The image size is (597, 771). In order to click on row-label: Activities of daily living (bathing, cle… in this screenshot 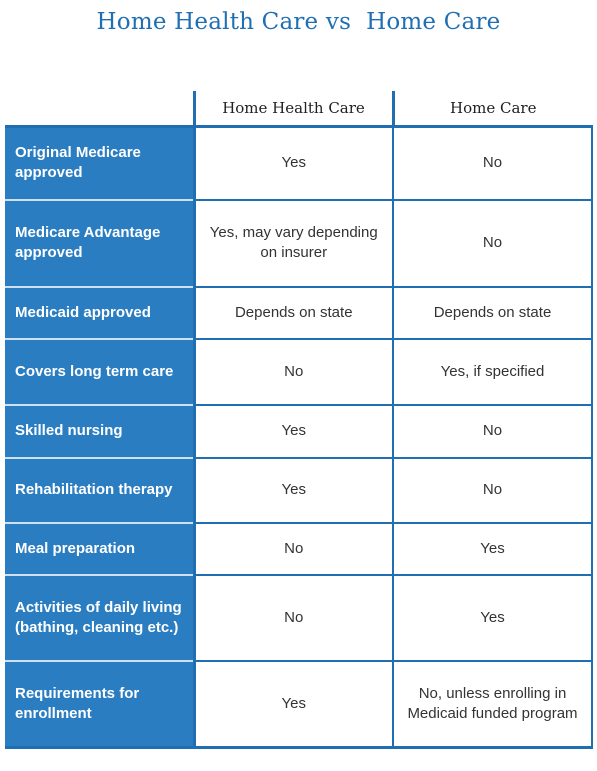, I will do `click(99, 618)`.